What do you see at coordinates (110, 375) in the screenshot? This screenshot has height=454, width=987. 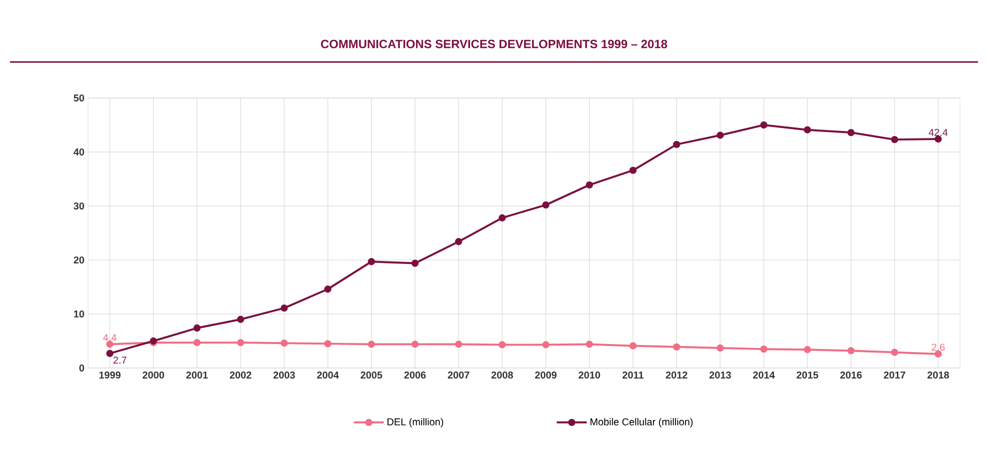 I see `x-tick-label: 1999` at bounding box center [110, 375].